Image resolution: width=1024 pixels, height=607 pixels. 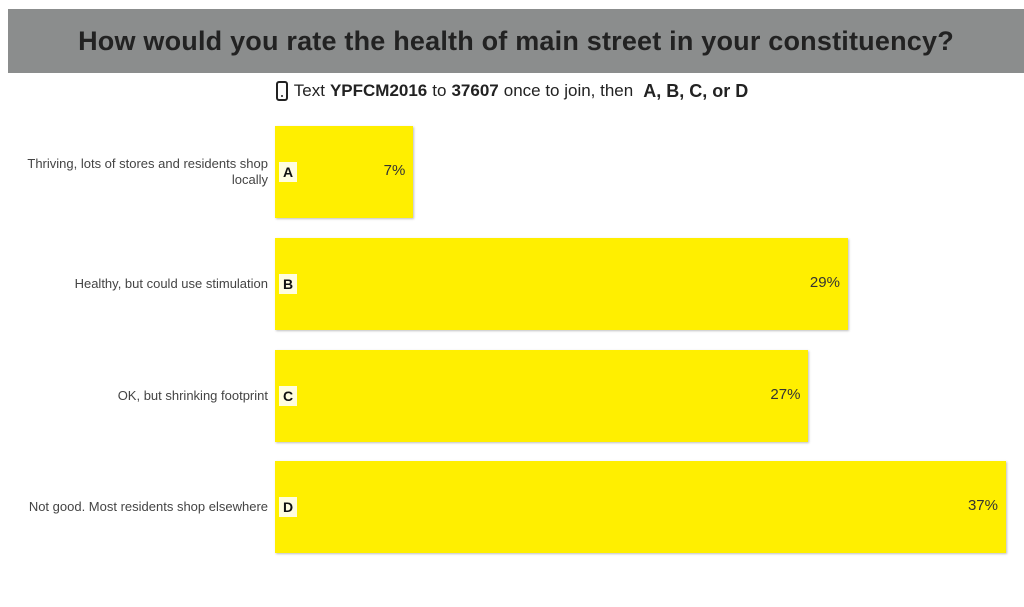 What do you see at coordinates (824, 282) in the screenshot?
I see `value-label: 29%` at bounding box center [824, 282].